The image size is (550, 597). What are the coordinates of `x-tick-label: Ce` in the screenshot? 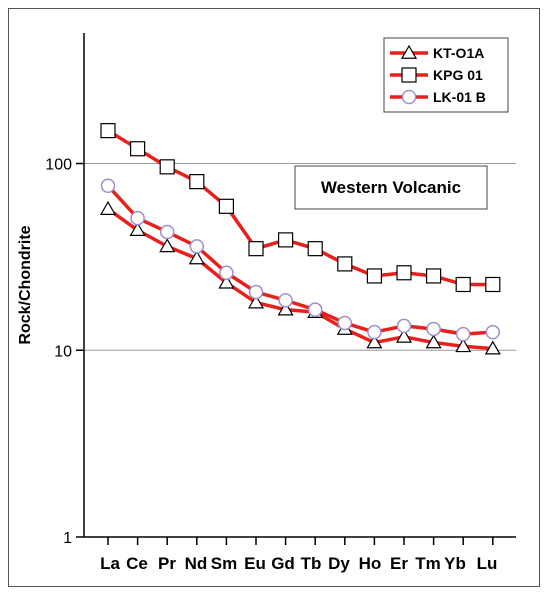 It's located at (137, 563).